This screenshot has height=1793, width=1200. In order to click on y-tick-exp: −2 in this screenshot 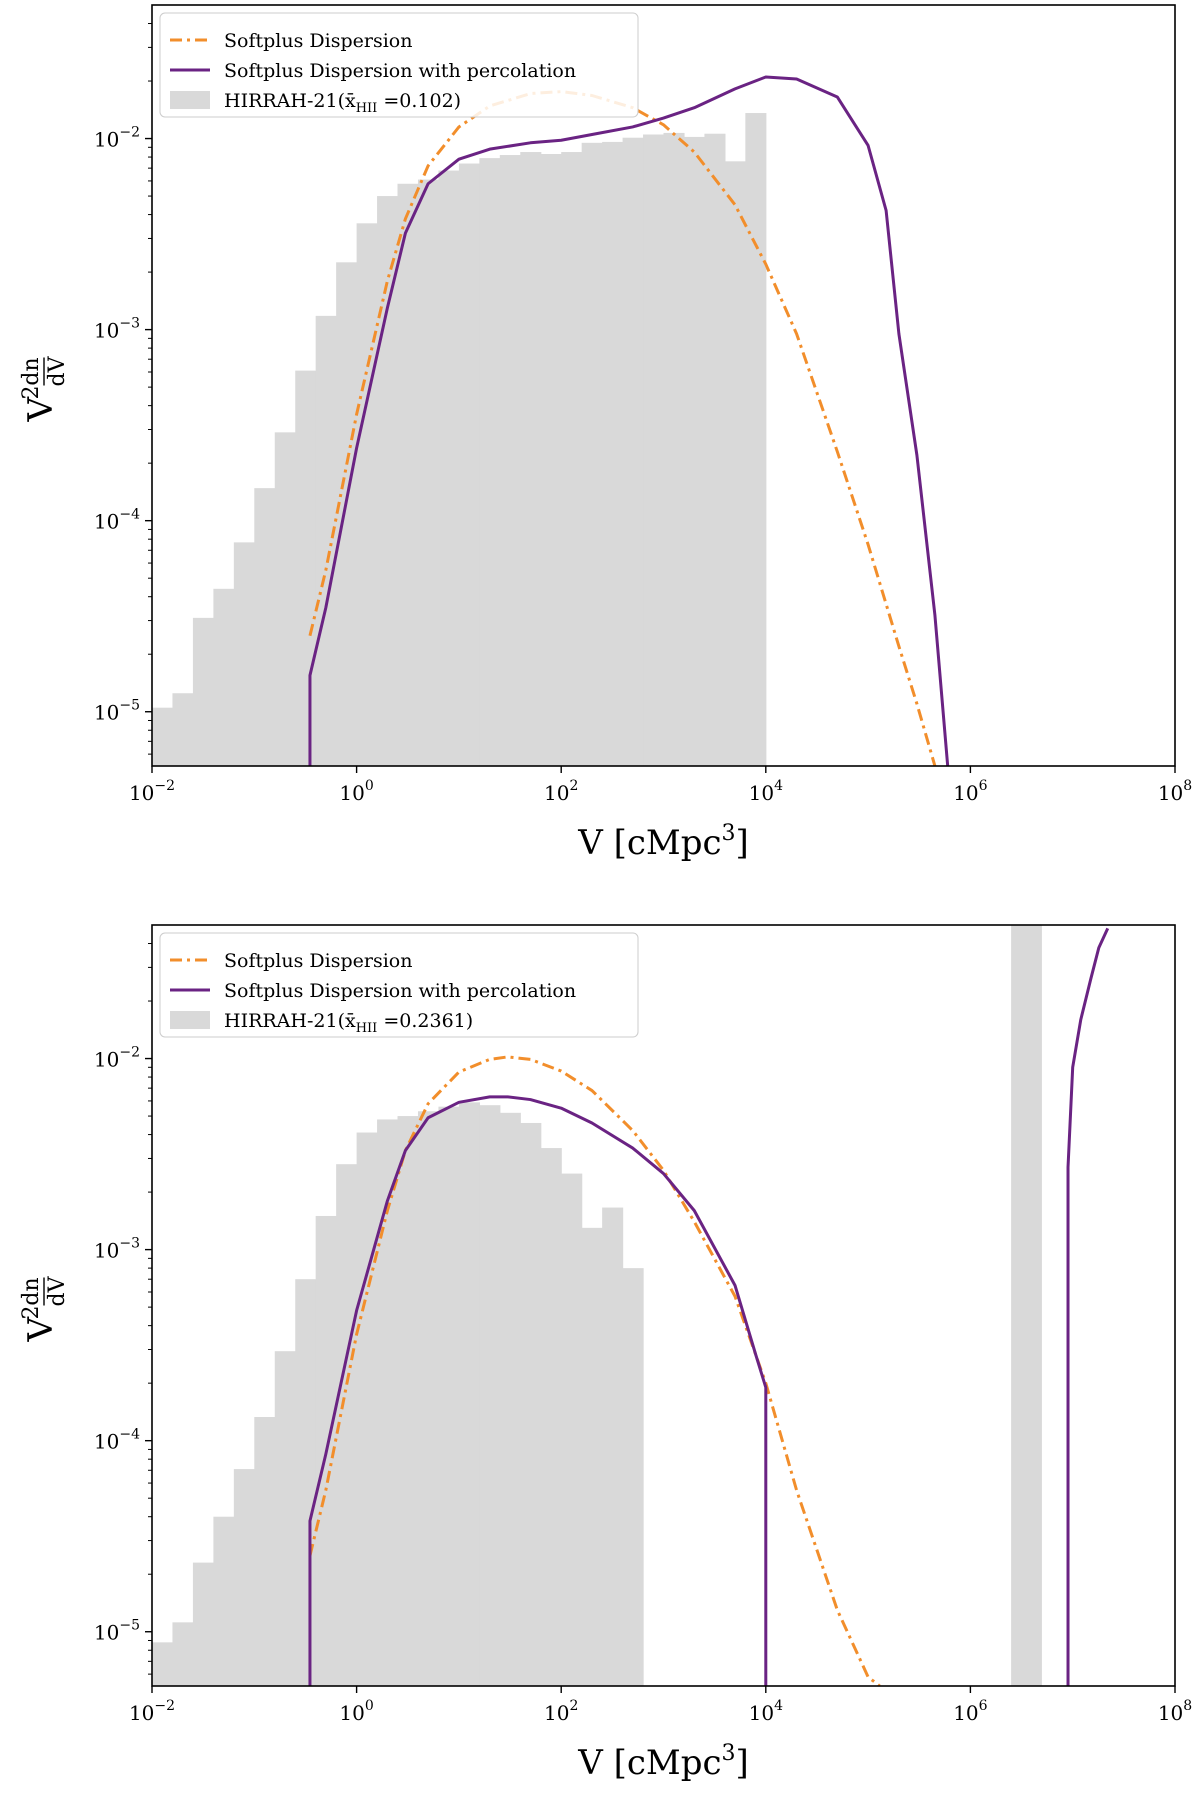, I will do `click(129, 1053)`.